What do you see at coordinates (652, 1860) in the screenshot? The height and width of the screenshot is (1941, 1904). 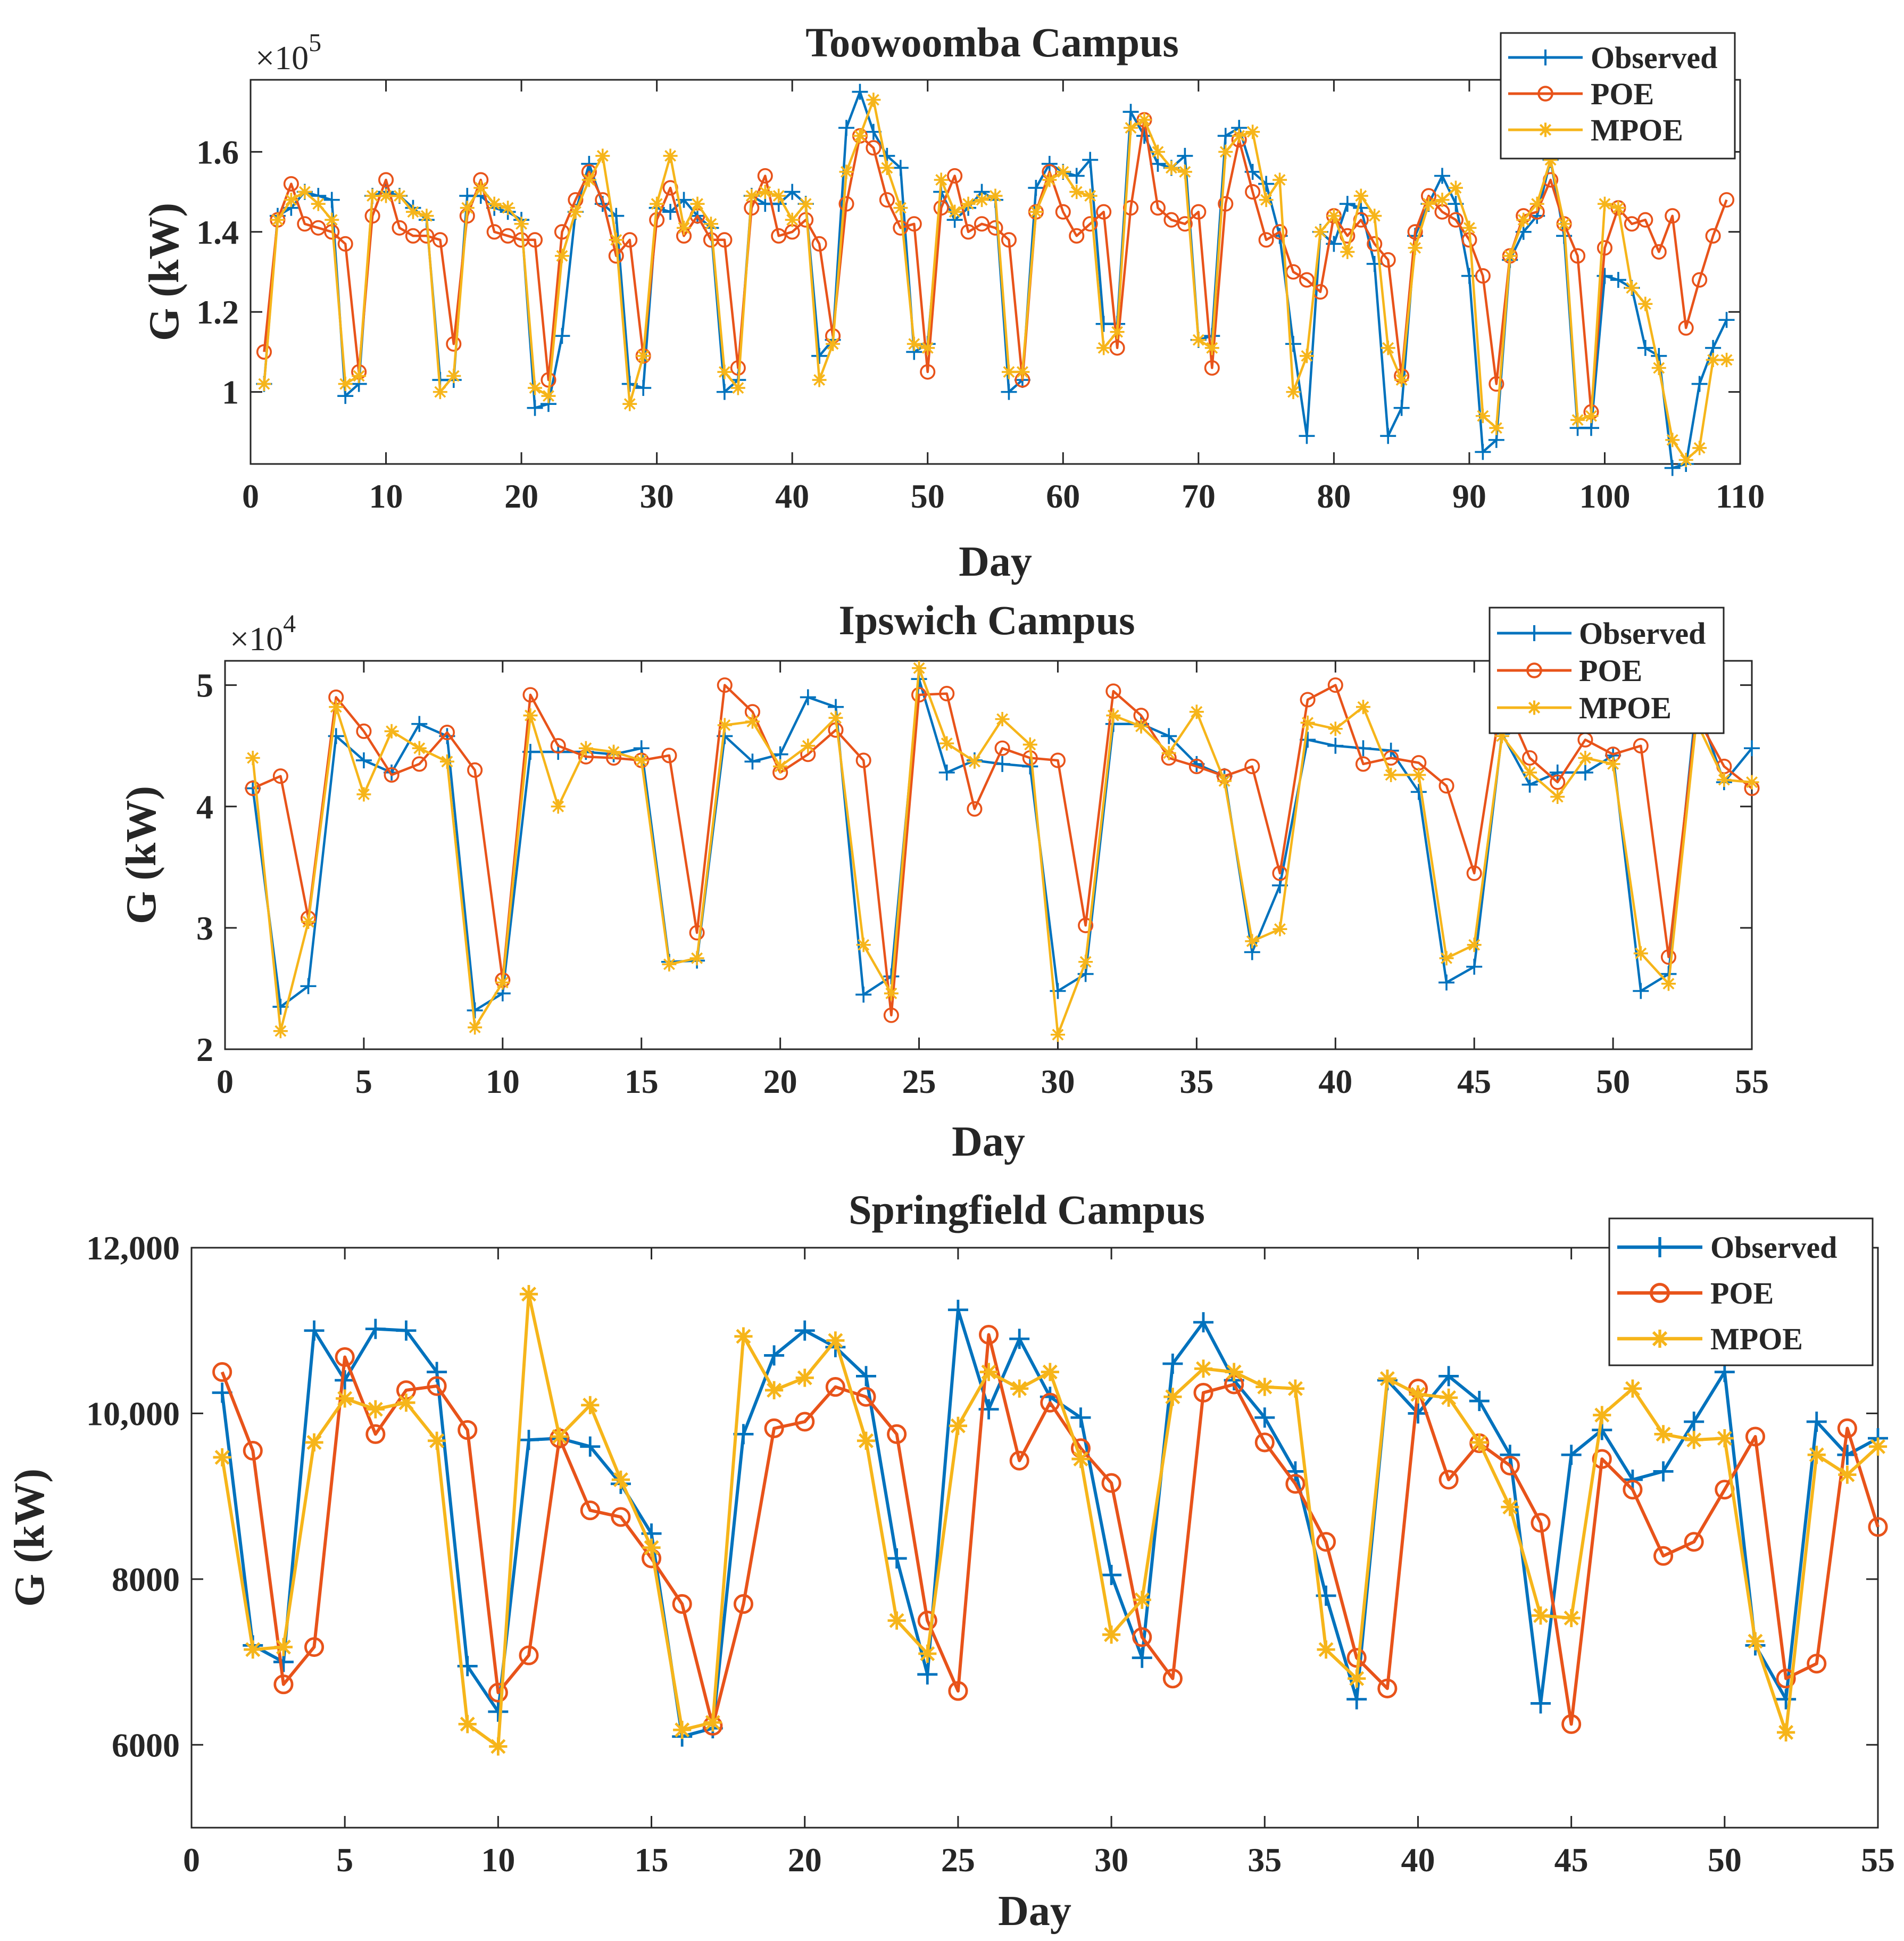 I see `x-tick-label: 15` at bounding box center [652, 1860].